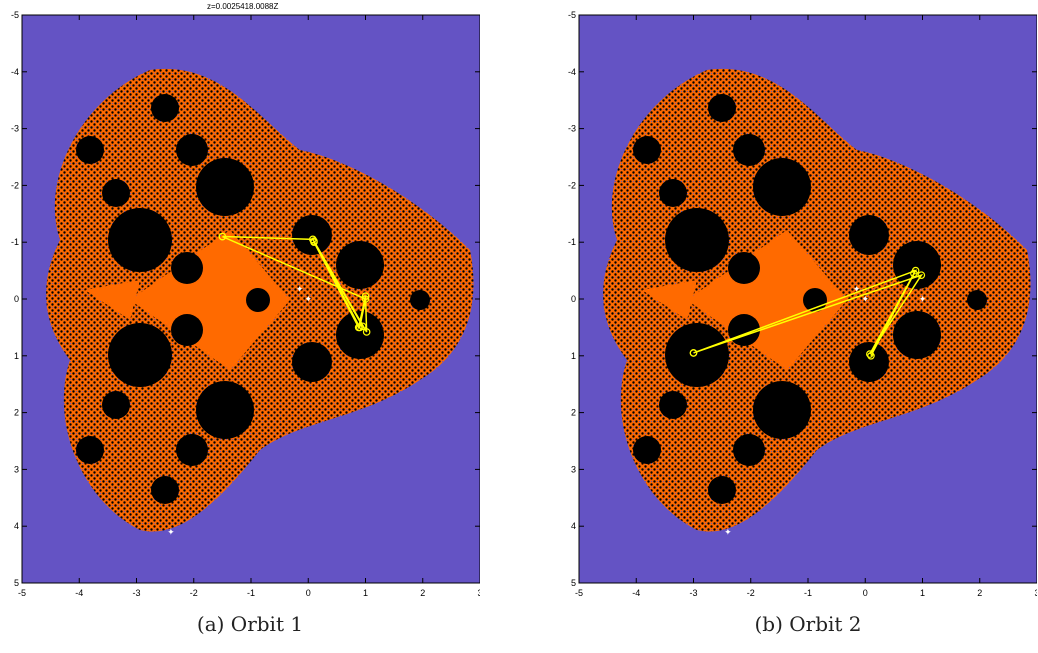  I want to click on top-label: z=0.0025418.0088Z, so click(243, 6).